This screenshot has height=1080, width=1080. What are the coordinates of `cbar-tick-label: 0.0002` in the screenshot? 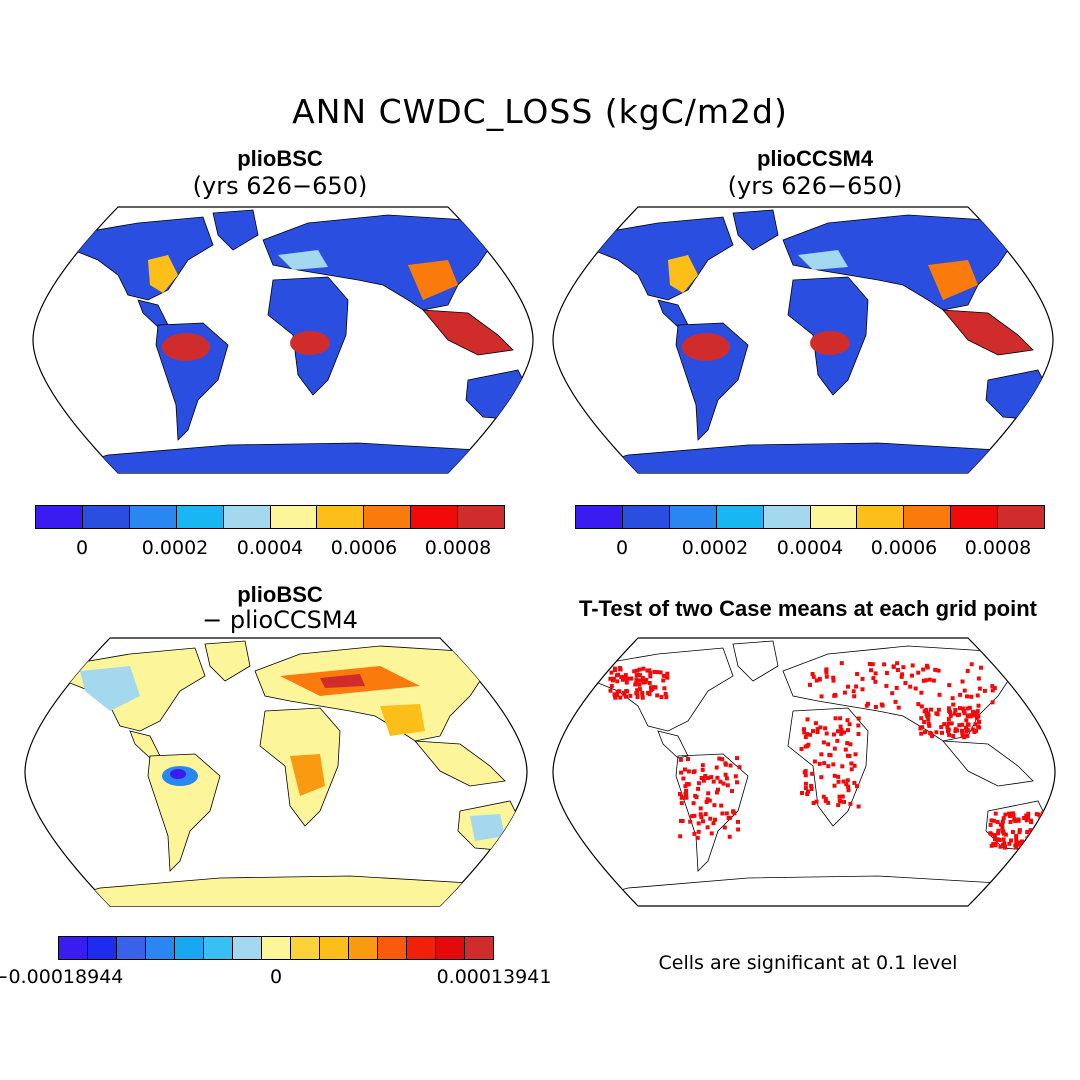 It's located at (175, 548).